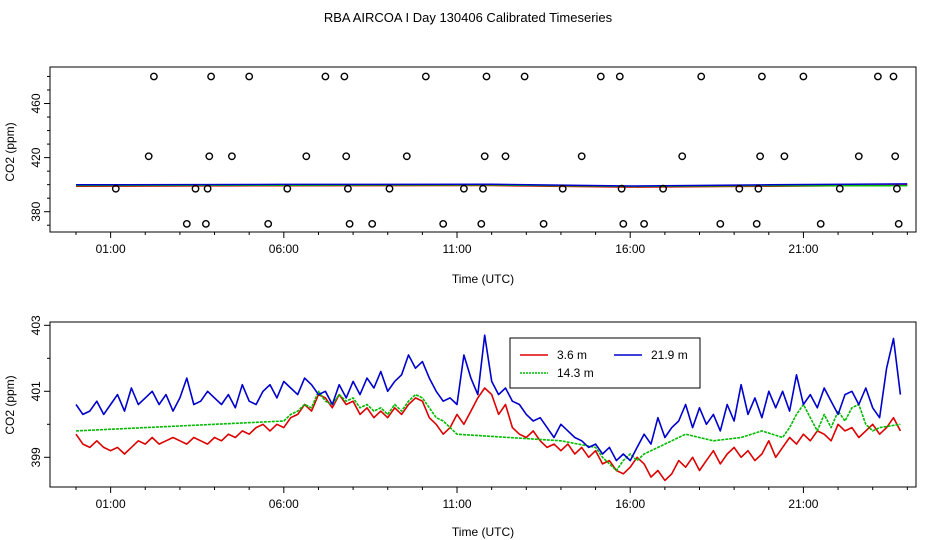 This screenshot has height=540, width=936. Describe the element at coordinates (575, 373) in the screenshot. I see `legend-label-14-3m: 14.3 m` at that location.